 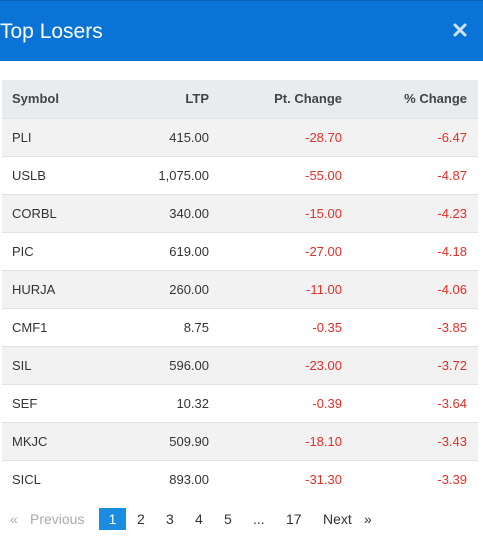 What do you see at coordinates (165, 326) in the screenshot?
I see `ltp-cell: 8.75` at bounding box center [165, 326].